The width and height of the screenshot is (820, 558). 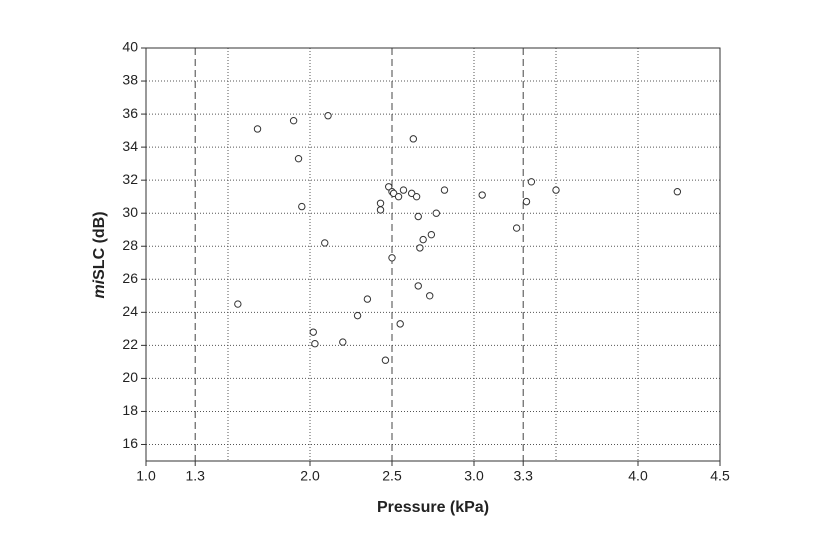 I want to click on y-axis-label: miSLC (dB), so click(x=99, y=254).